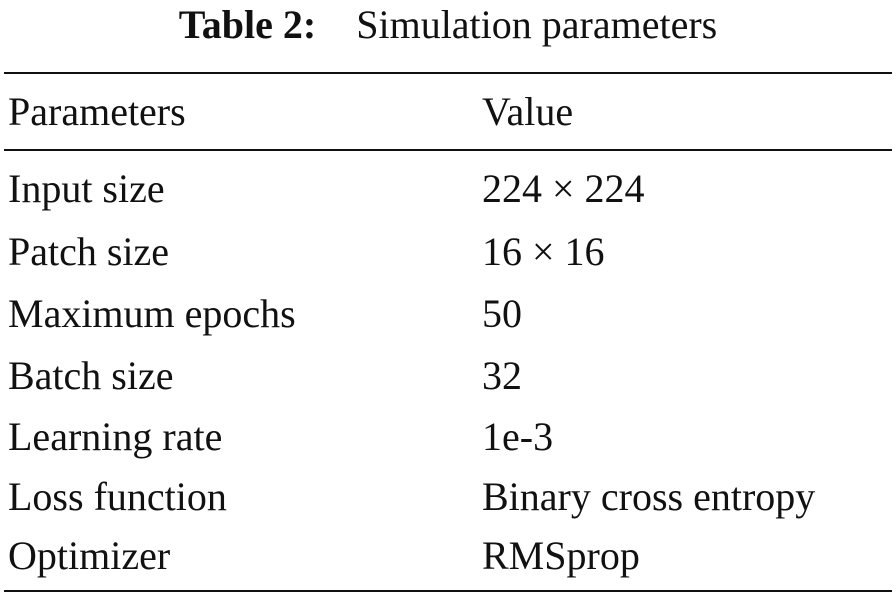 This screenshot has width=896, height=596. I want to click on table-header-row: Parameters Value, so click(450, 112).